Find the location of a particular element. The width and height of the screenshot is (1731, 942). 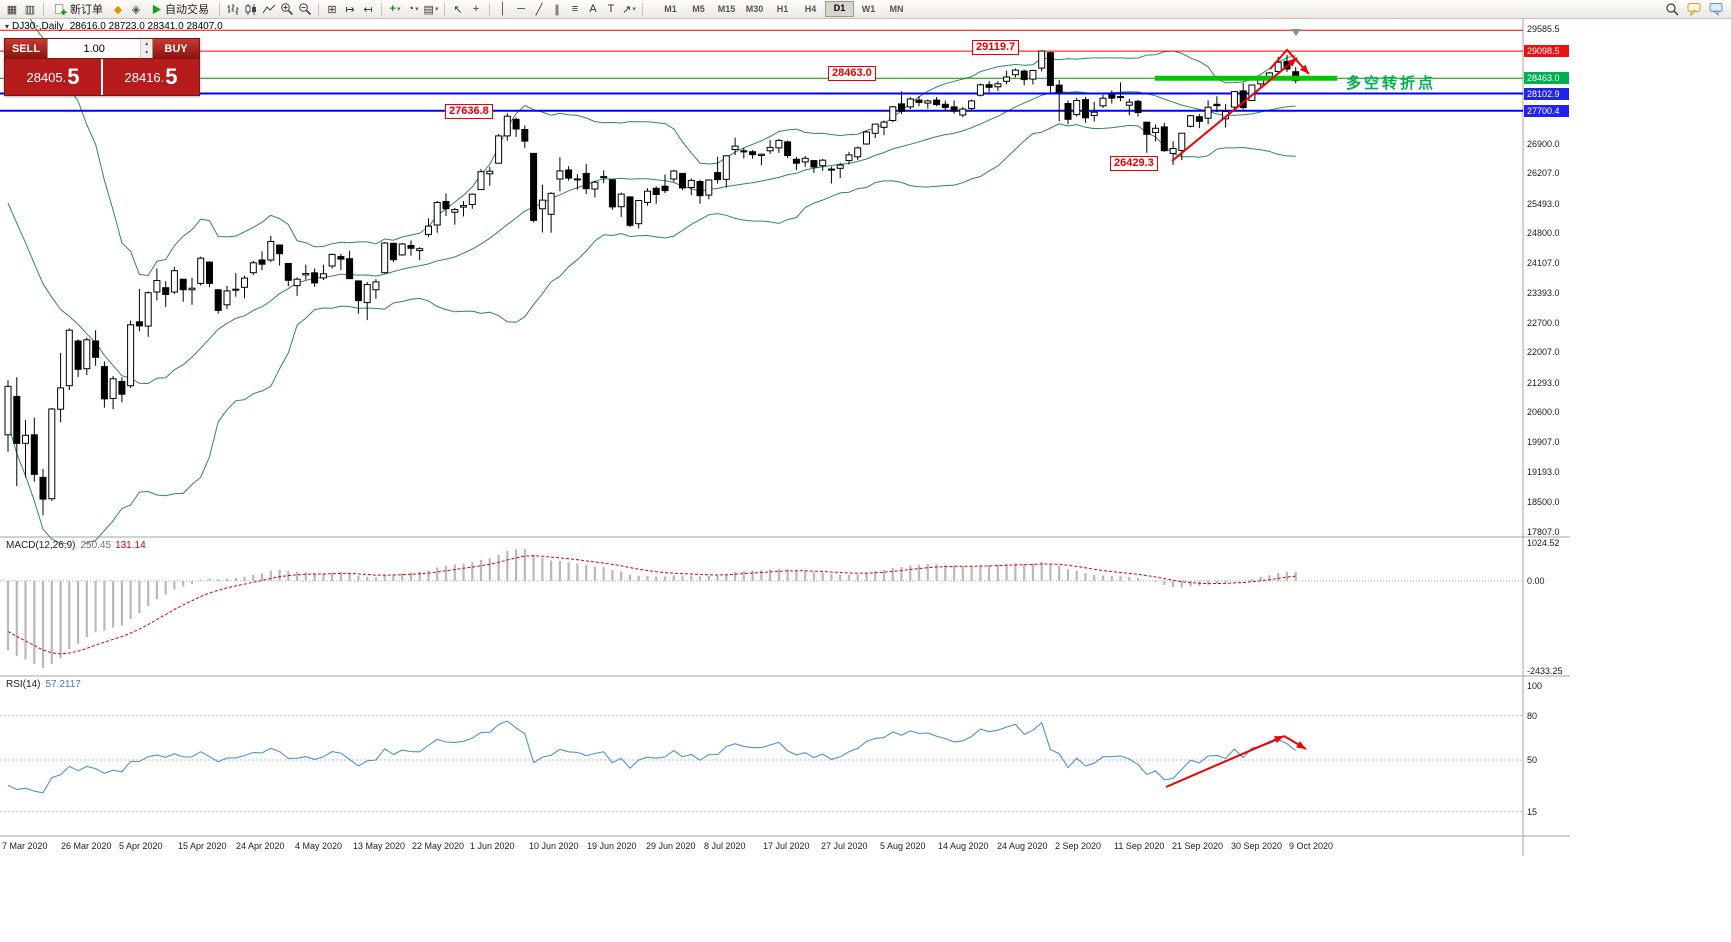

timeframe-w1: W1 is located at coordinates (868, 9).